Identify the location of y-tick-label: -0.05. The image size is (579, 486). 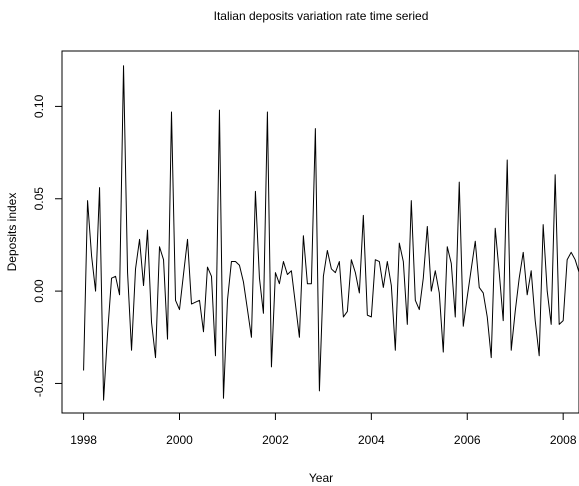
(39, 383).